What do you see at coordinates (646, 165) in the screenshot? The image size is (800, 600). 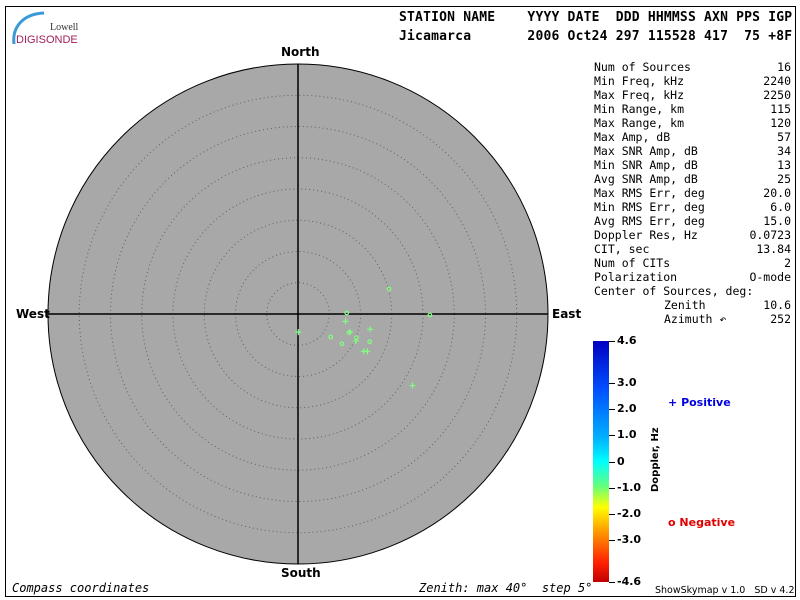 I see `stat-label: Min SNR Amp, dB` at bounding box center [646, 165].